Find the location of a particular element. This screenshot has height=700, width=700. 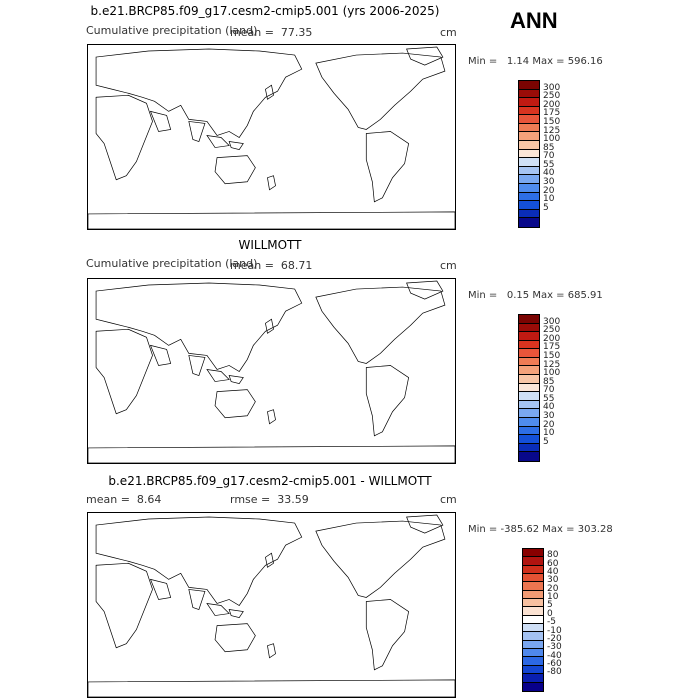

max-value: 685.91 is located at coordinates (585, 295).